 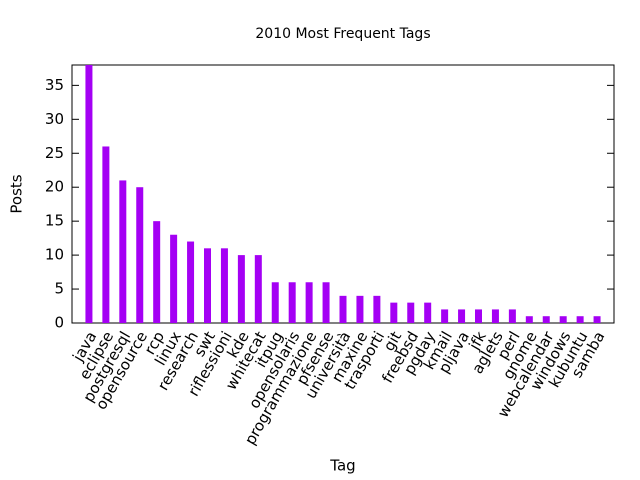 I want to click on chart-title: 2010 Most Frequent Tags, so click(x=342, y=34).